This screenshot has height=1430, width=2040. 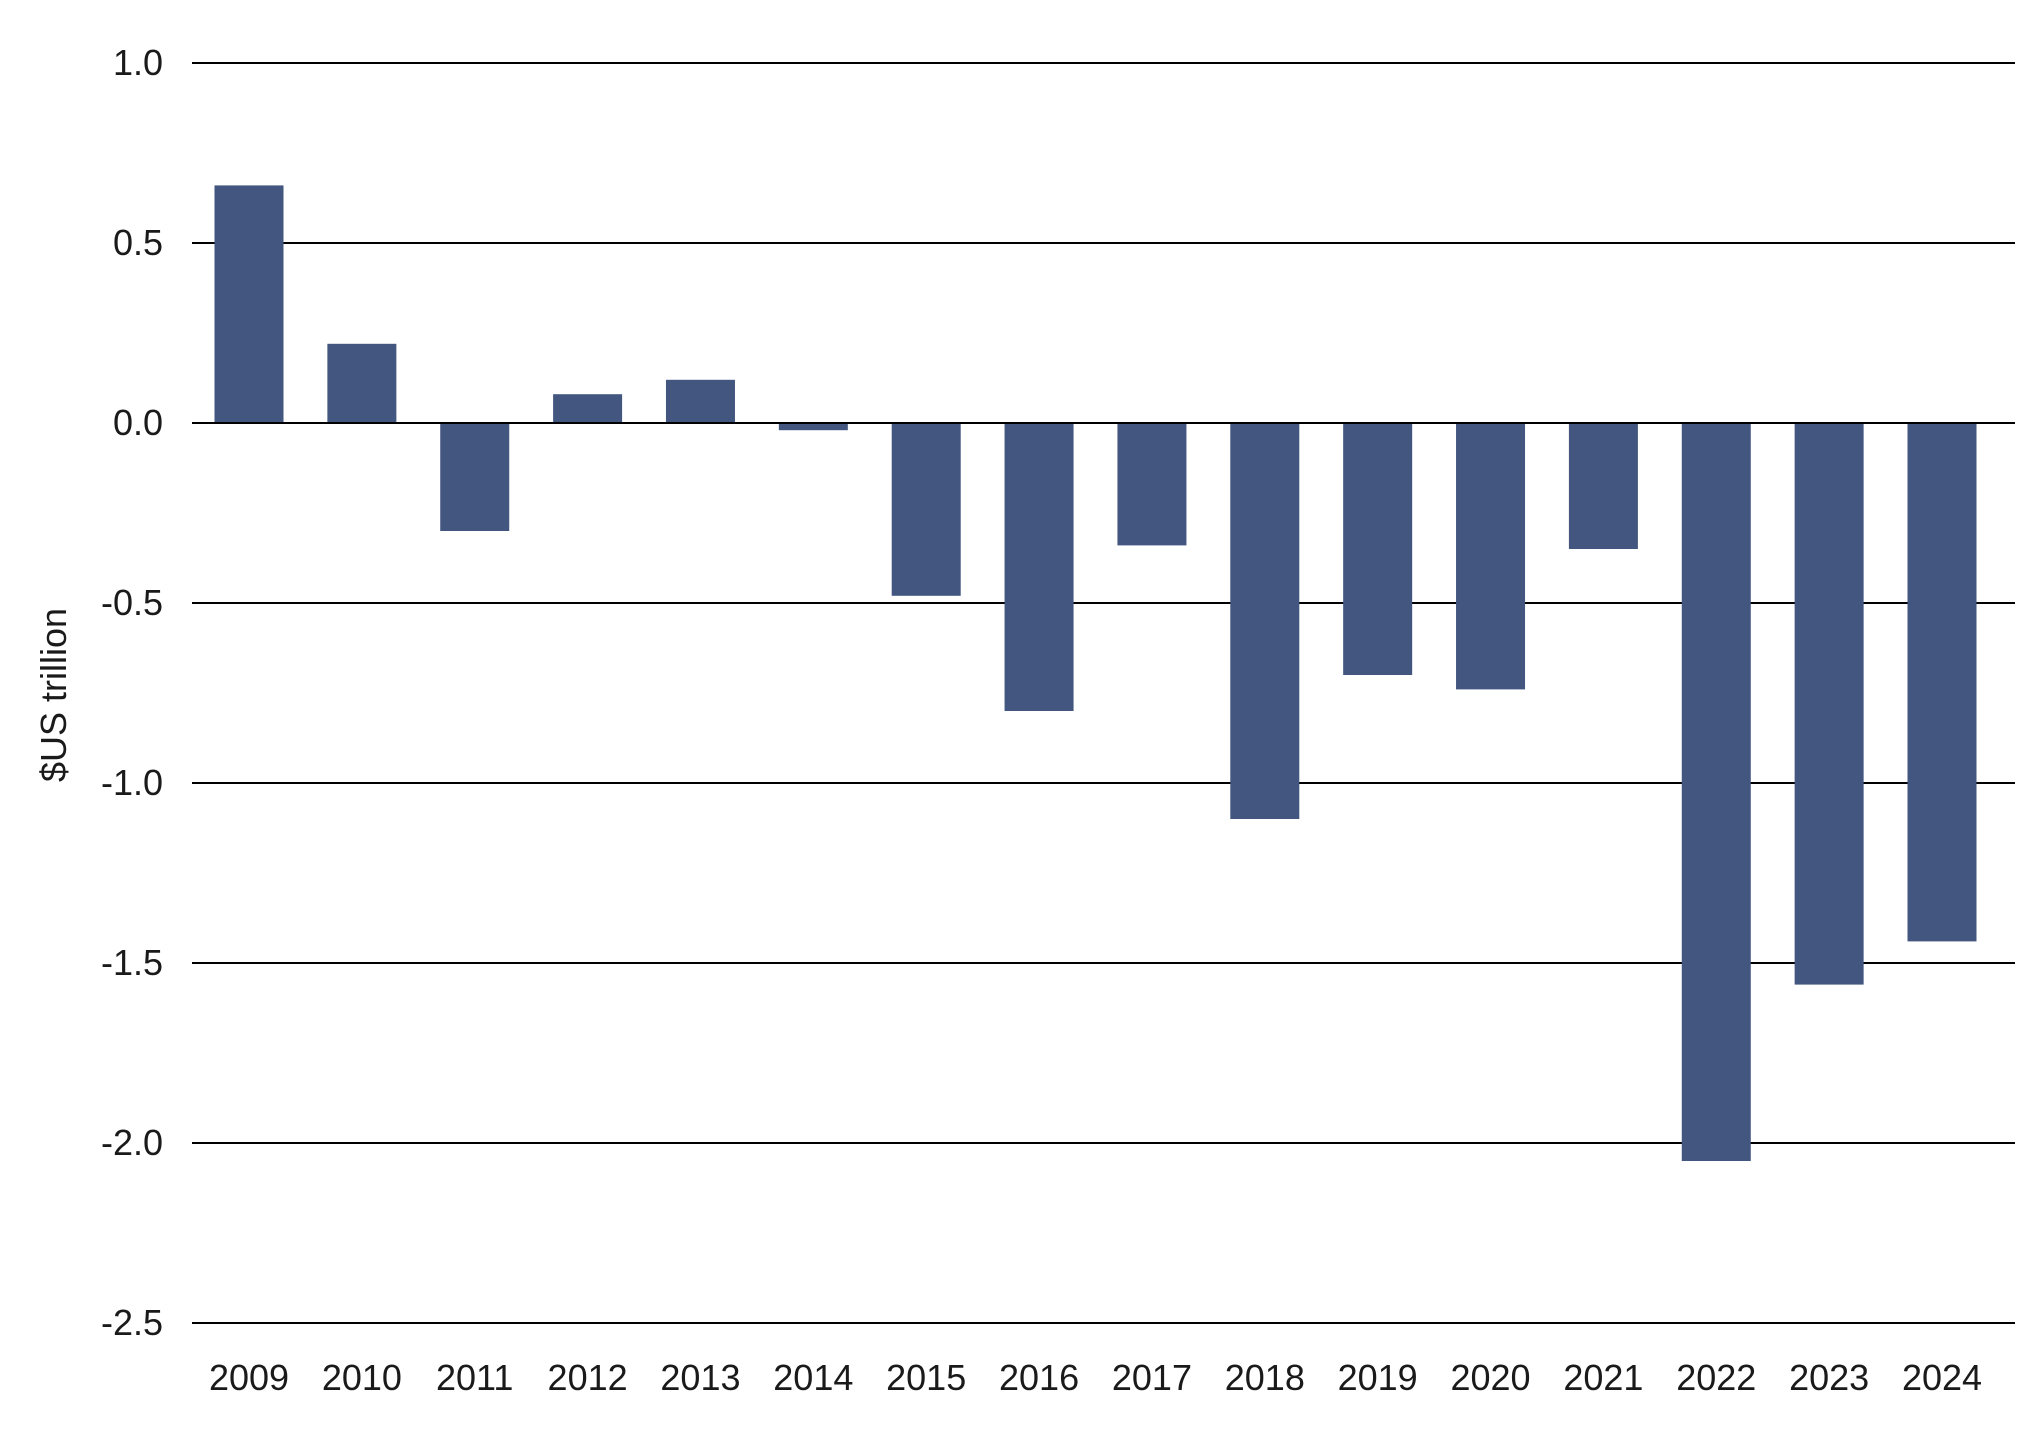 What do you see at coordinates (1603, 1377) in the screenshot?
I see `x-tick-label: 2021` at bounding box center [1603, 1377].